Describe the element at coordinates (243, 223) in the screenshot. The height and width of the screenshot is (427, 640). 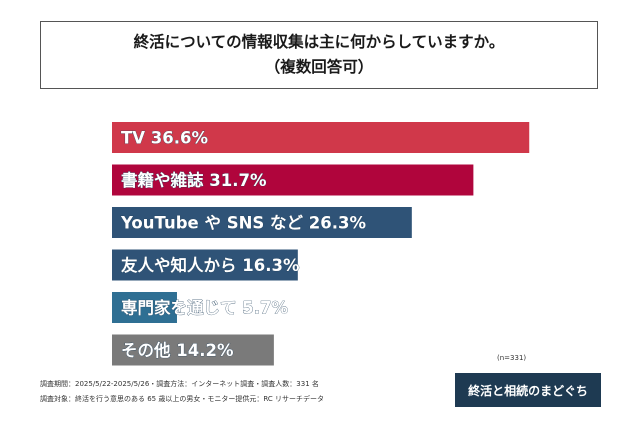
I see `bar-label-2: YouTube や SNS など 26.3%` at that location.